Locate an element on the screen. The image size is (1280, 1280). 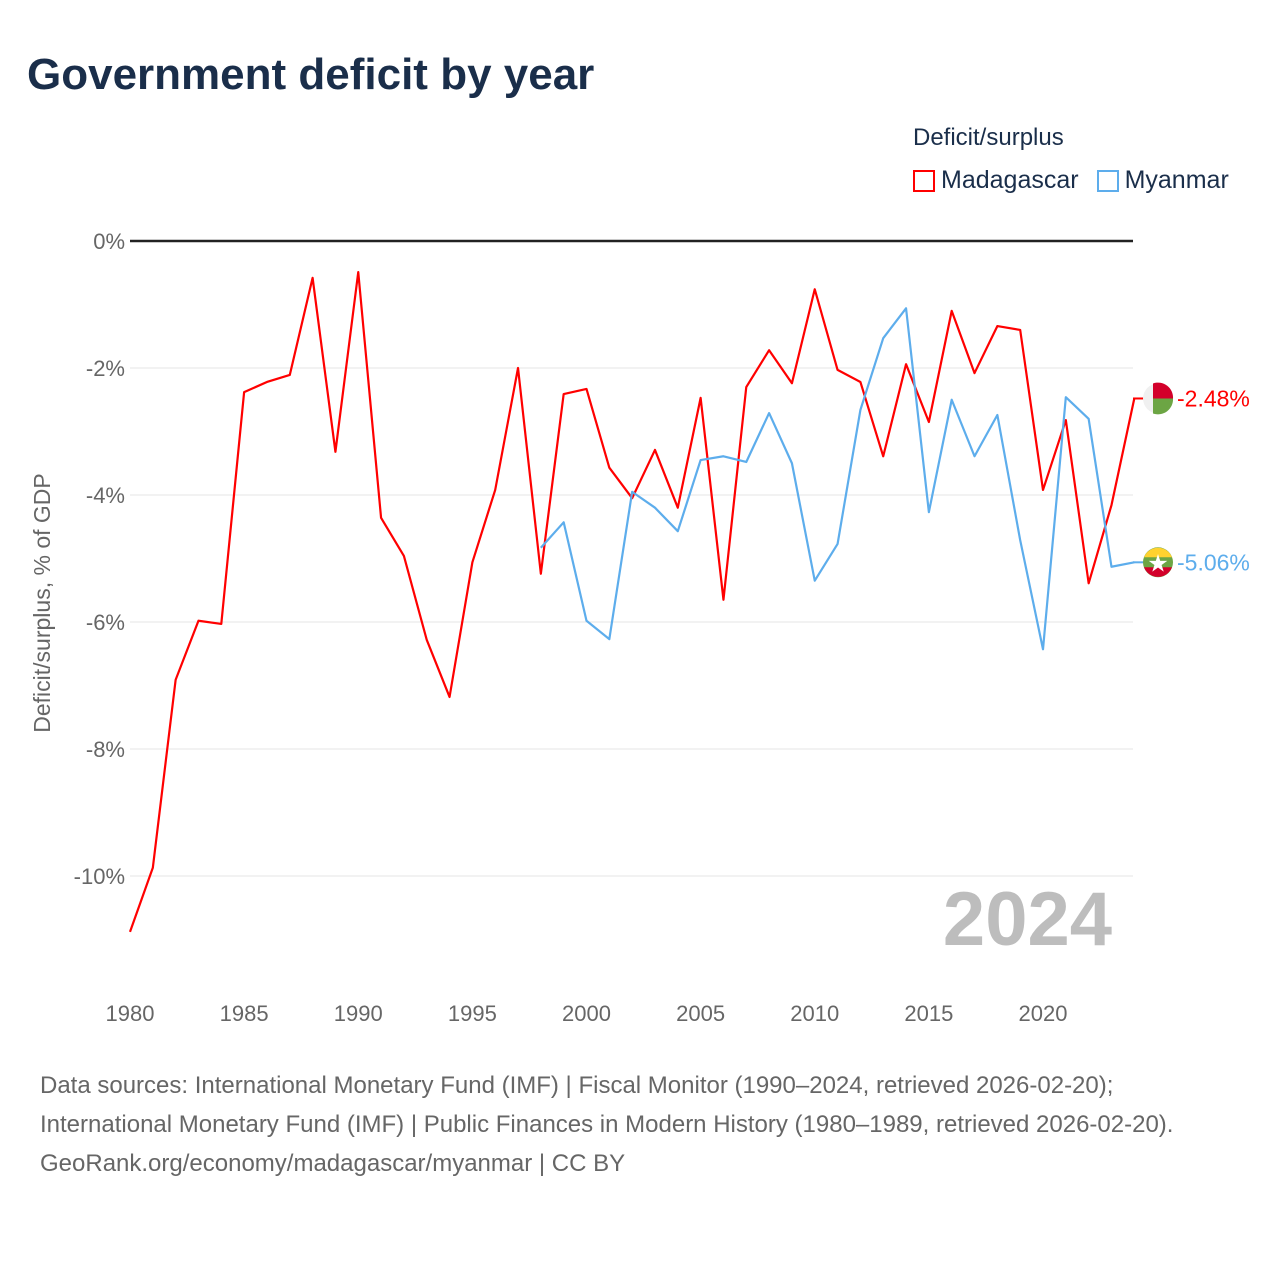
legend-label: Myanmar is located at coordinates (1176, 180).